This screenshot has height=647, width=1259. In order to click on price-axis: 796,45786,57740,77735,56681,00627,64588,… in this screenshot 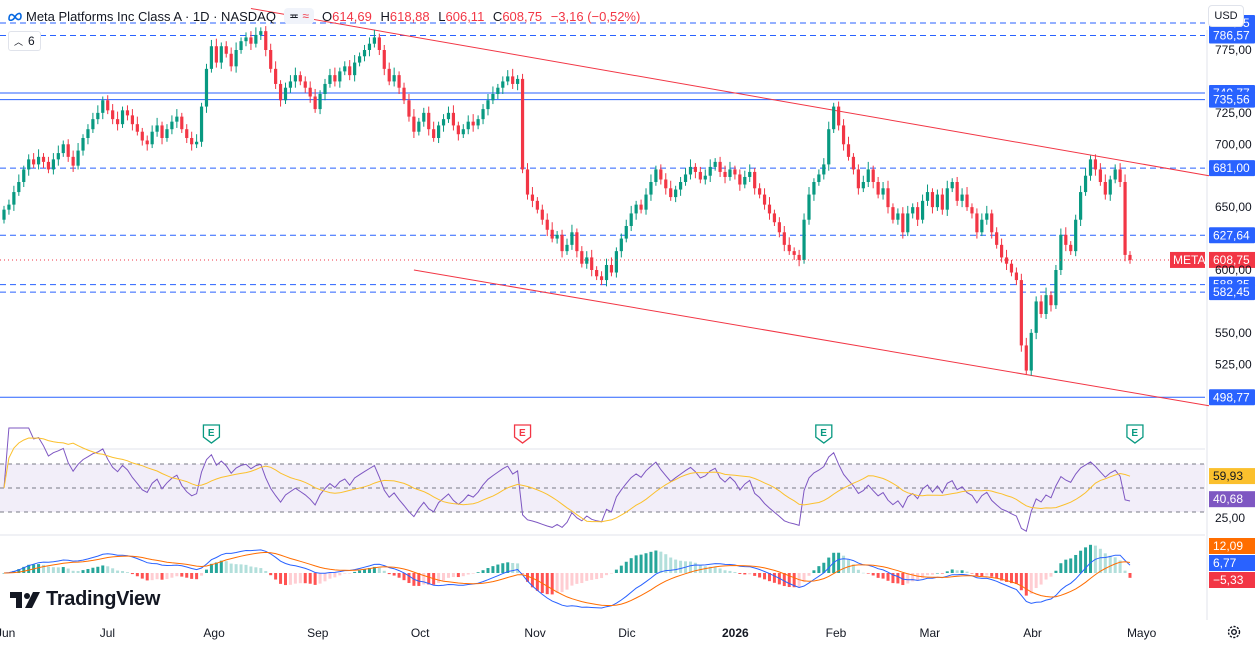, I will do `click(1232, 301)`.